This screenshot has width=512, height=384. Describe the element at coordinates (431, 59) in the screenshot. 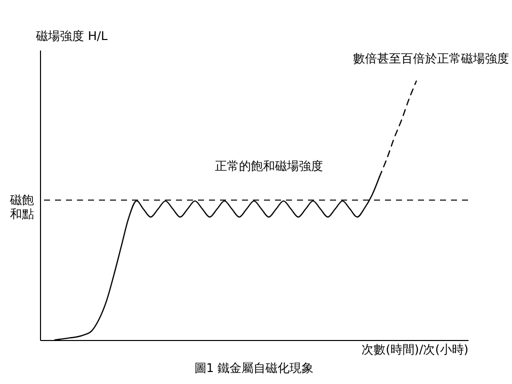

I see `text: 數倍甚至百倍於正常磁場強度` at that location.